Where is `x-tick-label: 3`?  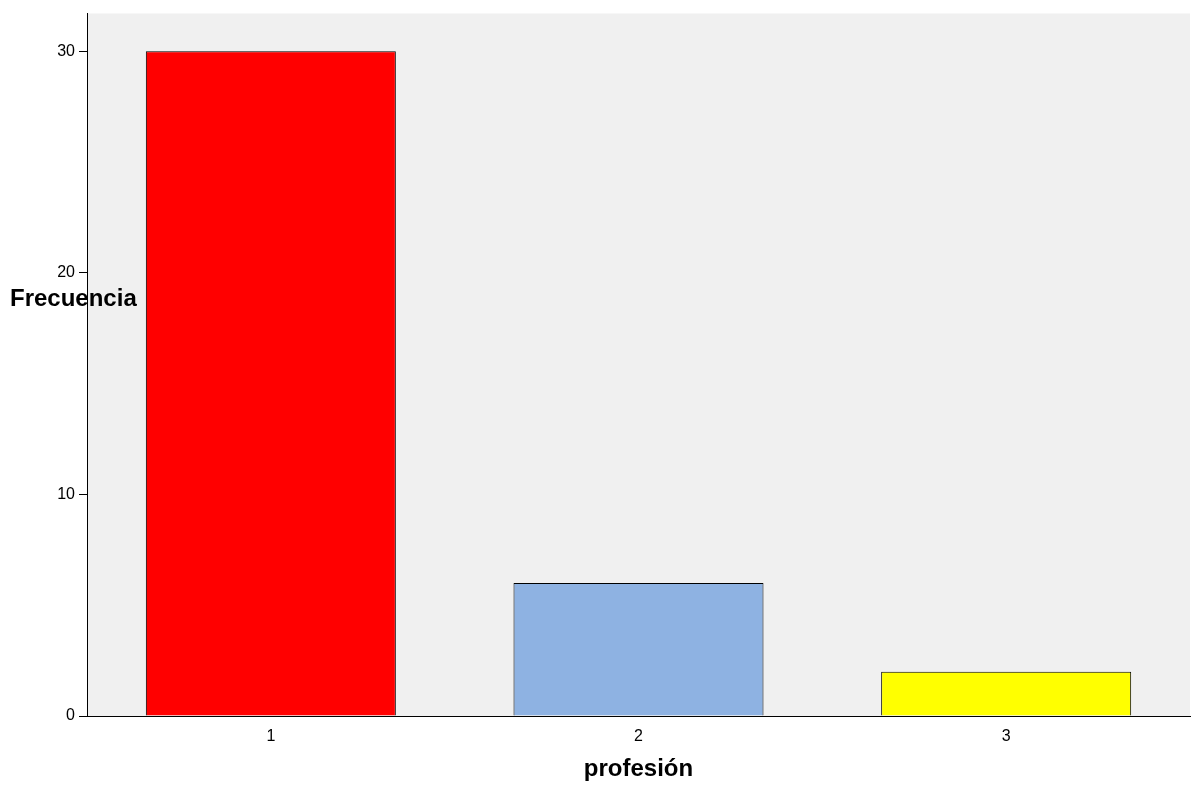
x-tick-label: 3 is located at coordinates (1006, 736).